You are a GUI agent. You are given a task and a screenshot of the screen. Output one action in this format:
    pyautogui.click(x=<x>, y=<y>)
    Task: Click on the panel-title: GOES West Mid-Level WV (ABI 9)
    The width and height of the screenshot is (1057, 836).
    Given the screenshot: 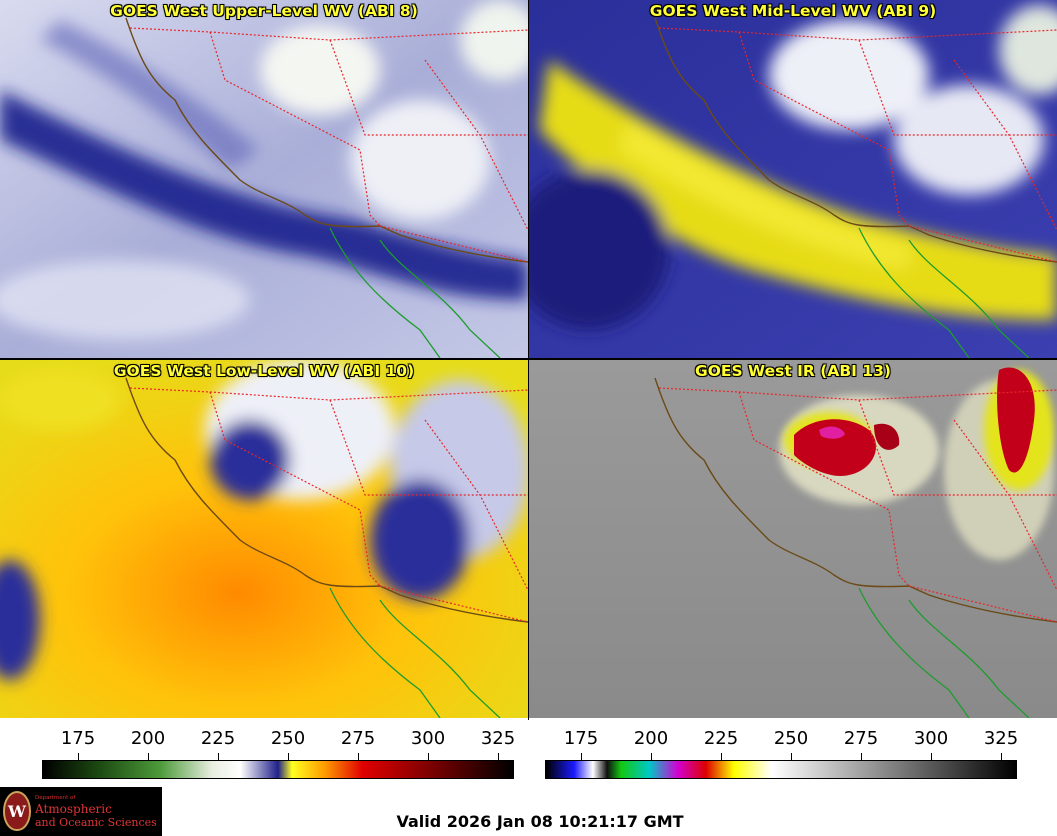 What is the action you would take?
    pyautogui.click(x=793, y=11)
    